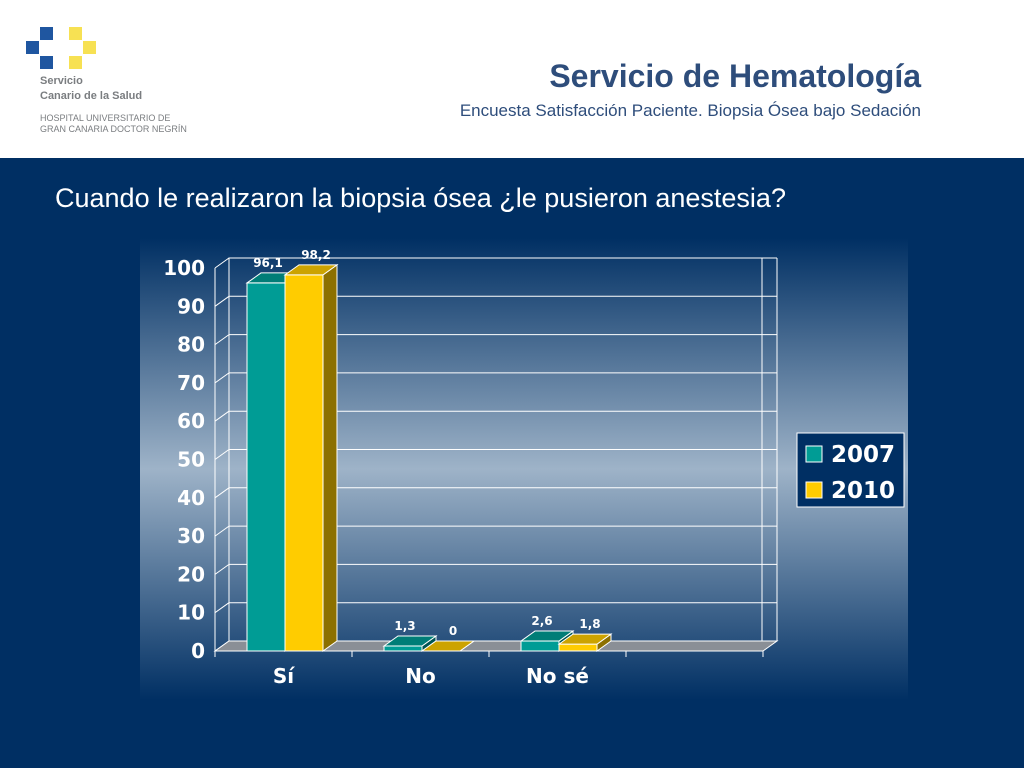  I want to click on y-tick-label: 40, so click(191, 498).